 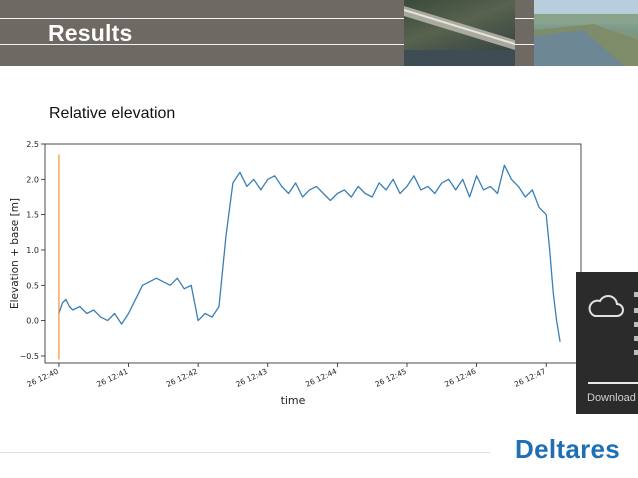 I want to click on x-tick-label: 26 12:45, so click(x=391, y=378).